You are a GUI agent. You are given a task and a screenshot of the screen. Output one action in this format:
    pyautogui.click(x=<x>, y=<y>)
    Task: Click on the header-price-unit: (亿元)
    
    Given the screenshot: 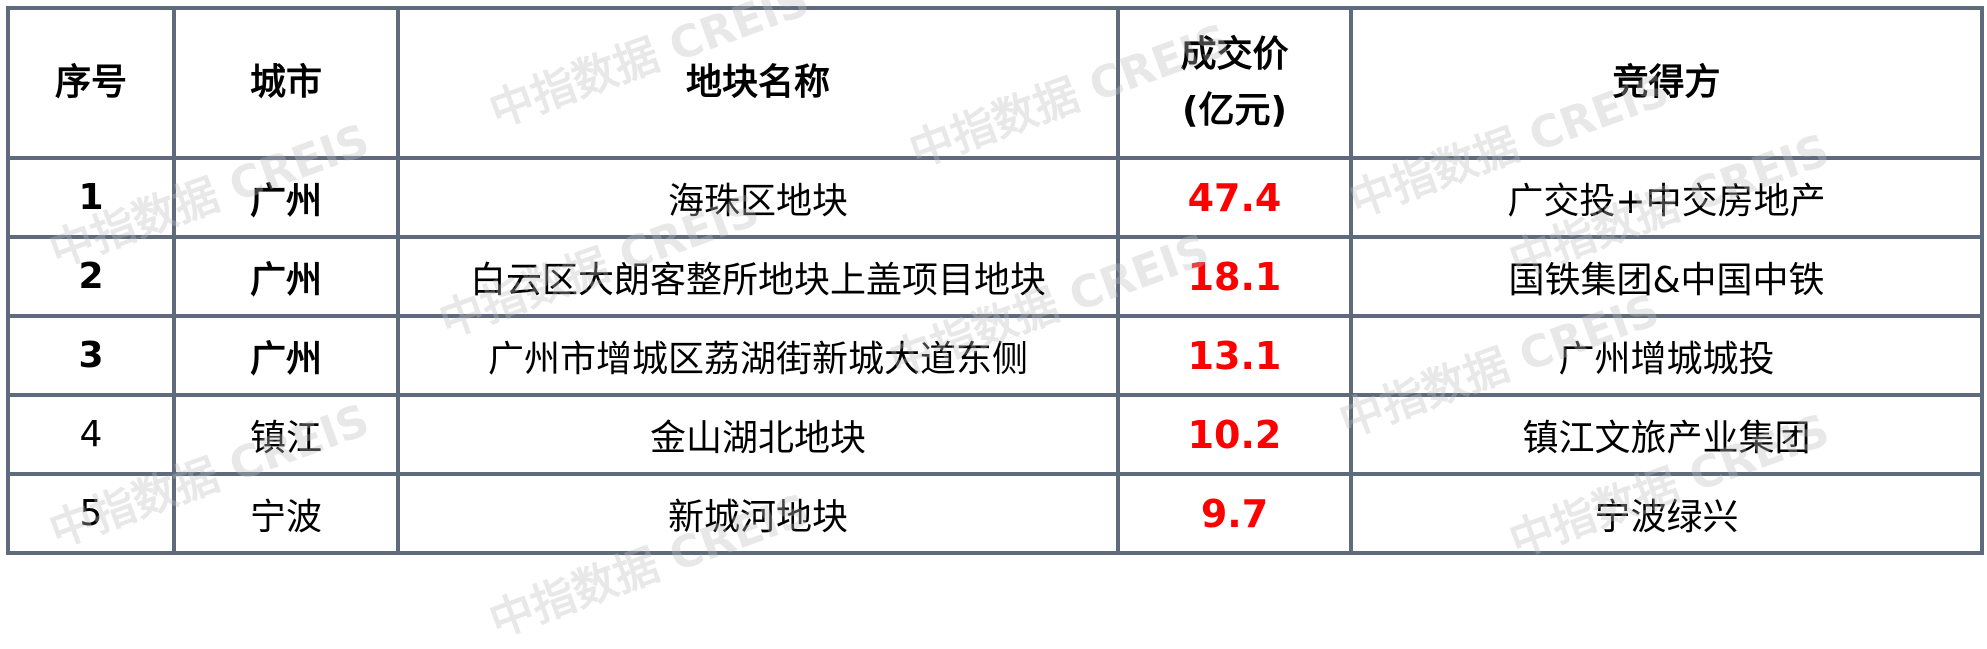 What is the action you would take?
    pyautogui.click(x=1234, y=110)
    